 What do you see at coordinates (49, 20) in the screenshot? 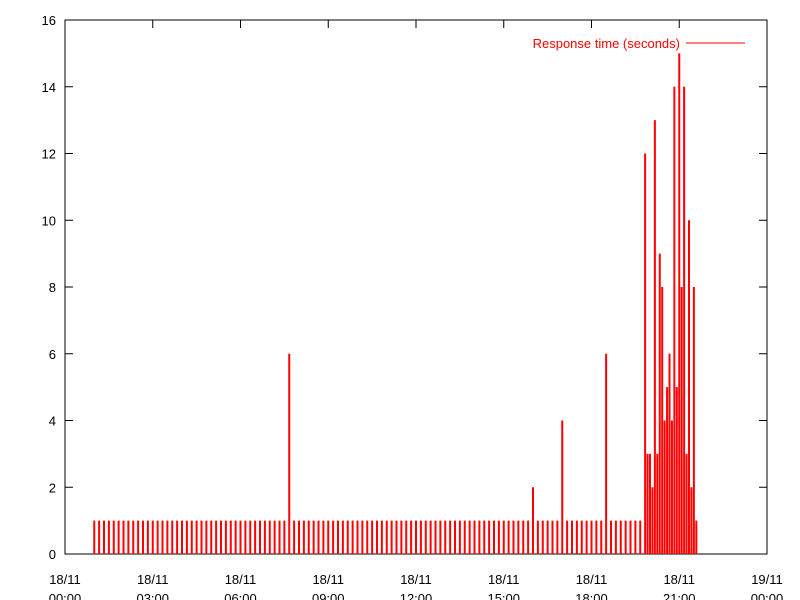
I see `y-tick-label: 16` at bounding box center [49, 20].